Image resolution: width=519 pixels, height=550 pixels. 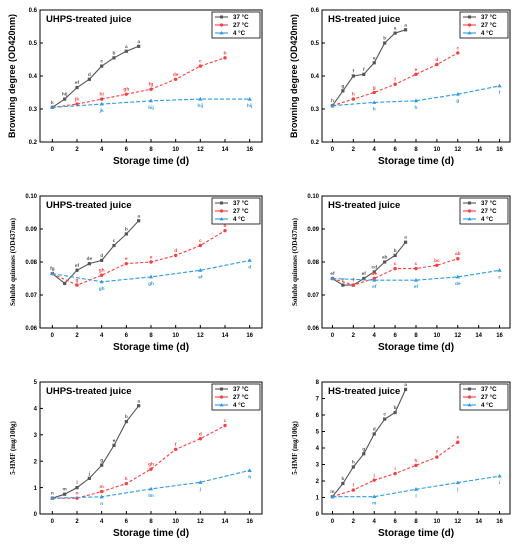 I want to click on significance-label: e, so click(x=457, y=438).